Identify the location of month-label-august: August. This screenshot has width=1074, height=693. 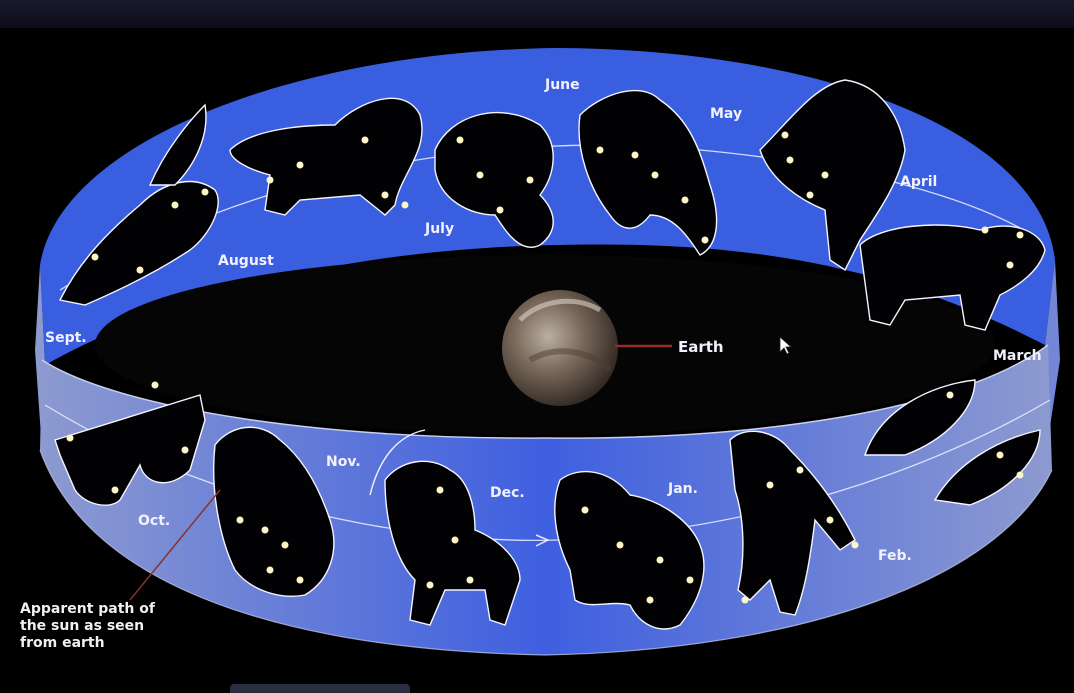
(246, 261).